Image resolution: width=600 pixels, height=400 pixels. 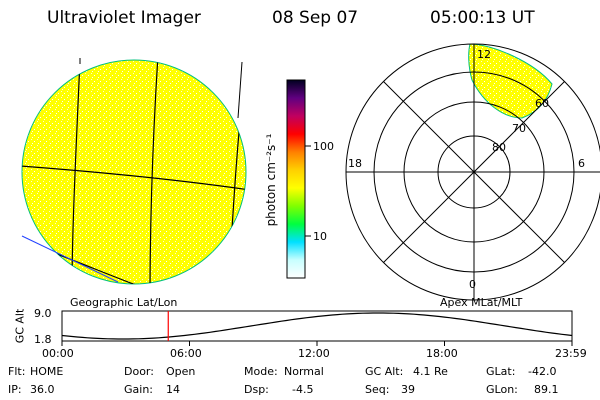 I want to click on colorbar-unit-label: photon cm⁻²s⁻¹, so click(x=271, y=180).